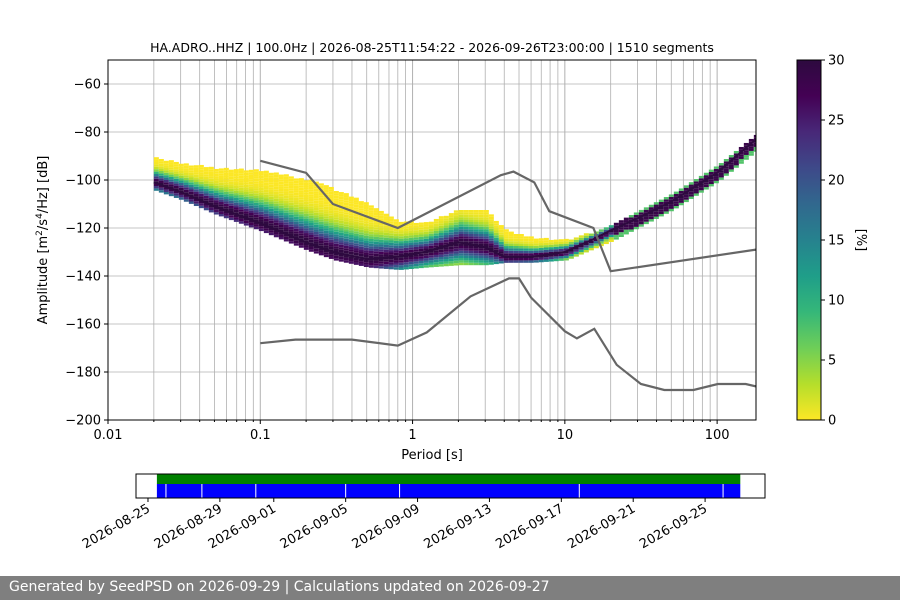  Describe the element at coordinates (836, 301) in the screenshot. I see `colorbar-tick-label: 10` at that location.